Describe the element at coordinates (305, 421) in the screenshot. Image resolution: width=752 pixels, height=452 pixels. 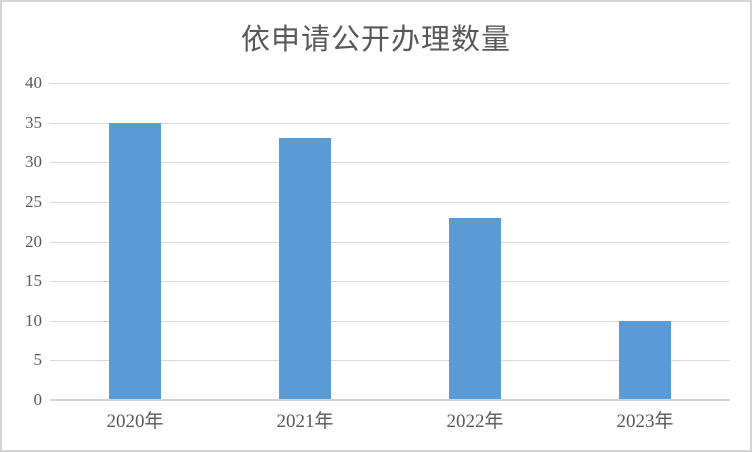
I see `x-tick-label: 2021年` at that location.